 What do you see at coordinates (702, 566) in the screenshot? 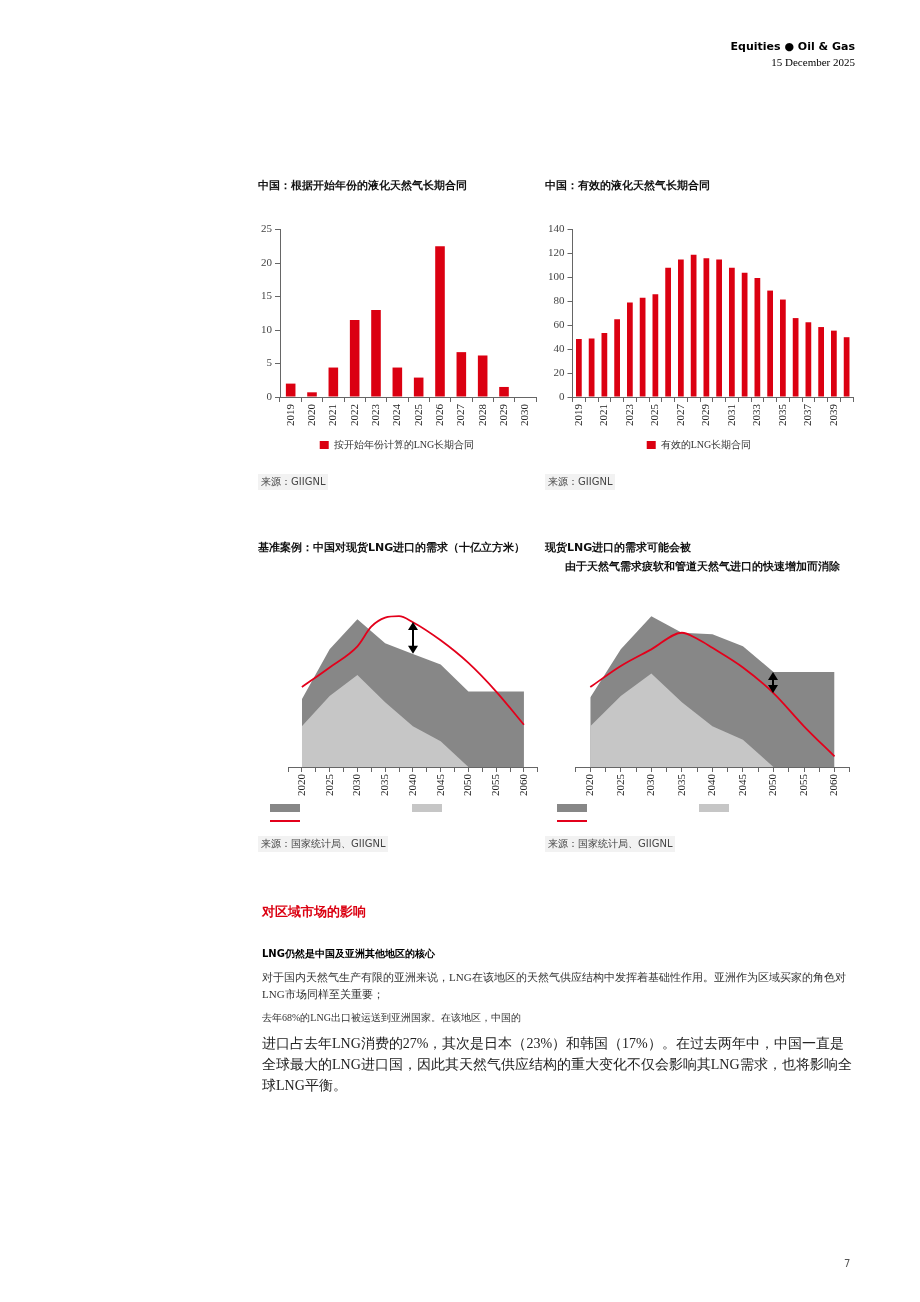
I see `chart-subtitle: 由于天然气需求疲软和管道天然气进口的快速增加而消除` at bounding box center [702, 566].